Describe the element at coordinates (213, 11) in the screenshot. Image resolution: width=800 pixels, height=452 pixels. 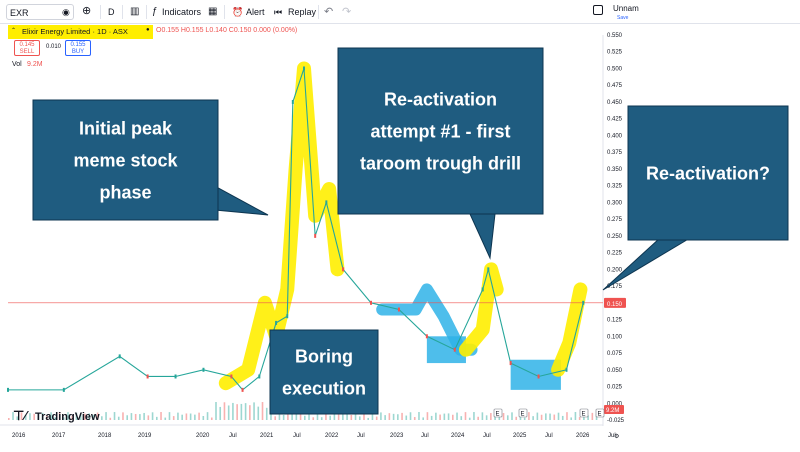
I see `layout-grid-icon: ▦` at that location.